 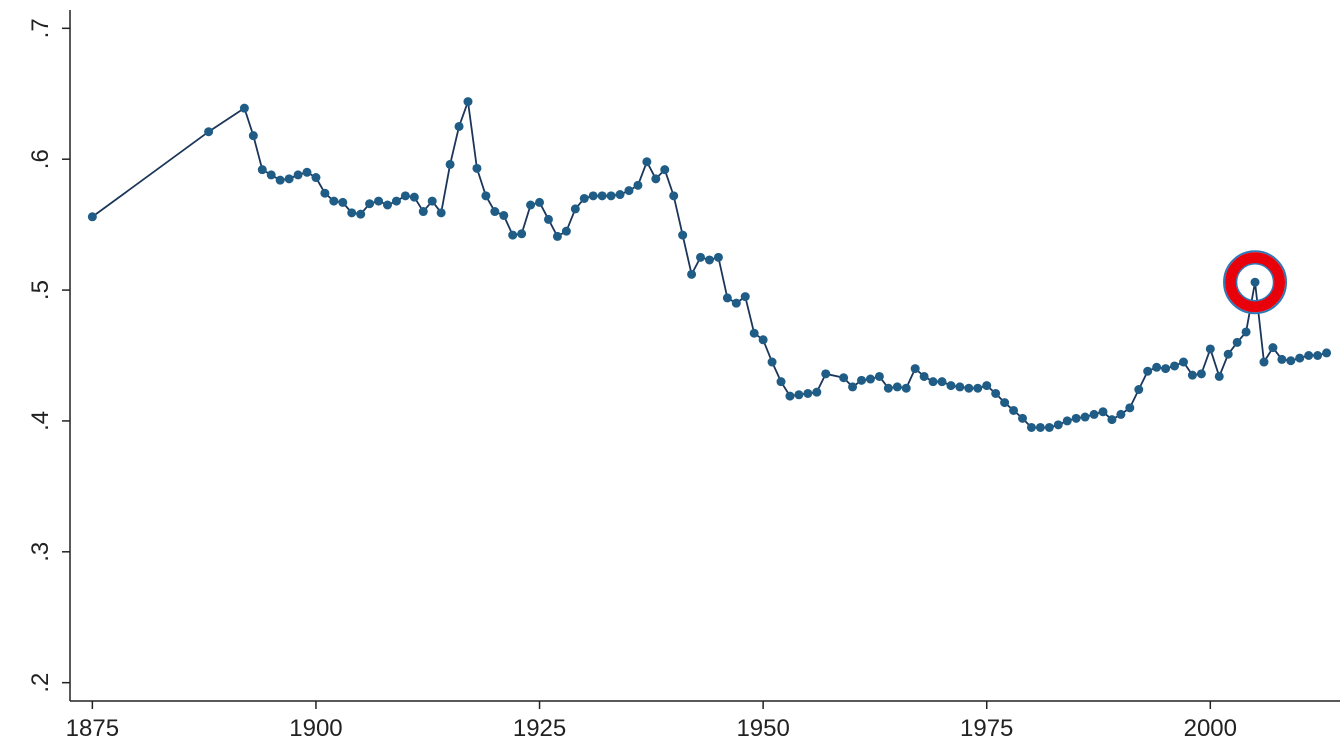 I want to click on y-tick-label: .6, so click(x=40, y=159).